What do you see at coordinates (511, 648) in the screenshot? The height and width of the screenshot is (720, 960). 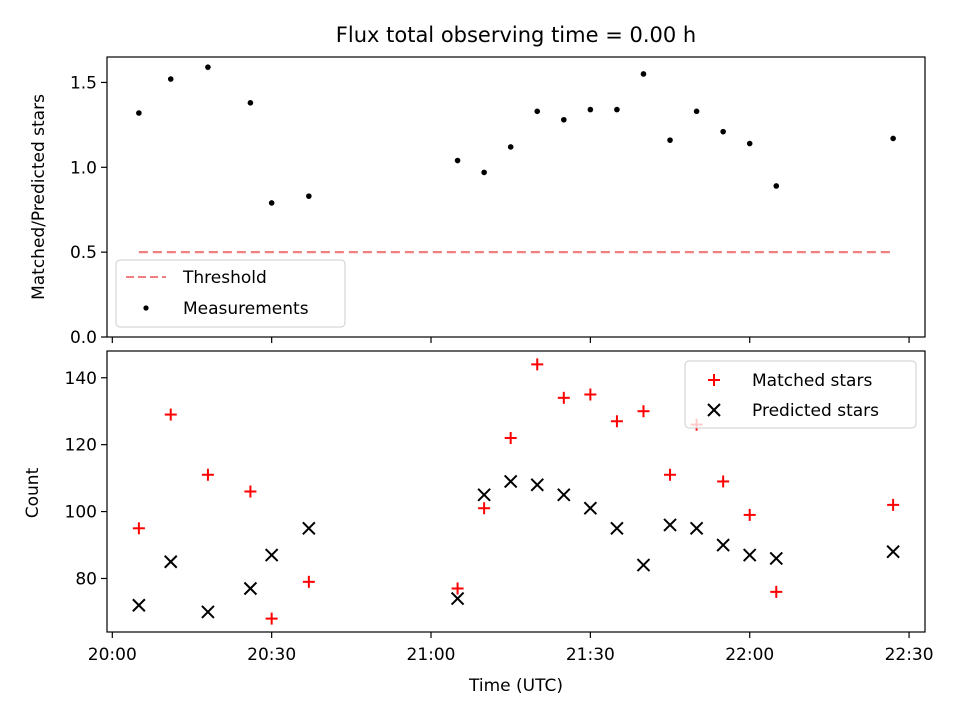 I see `bottom-x-ticks: 20:00 20:30 21:00 21:30 22:00 22:30` at bounding box center [511, 648].